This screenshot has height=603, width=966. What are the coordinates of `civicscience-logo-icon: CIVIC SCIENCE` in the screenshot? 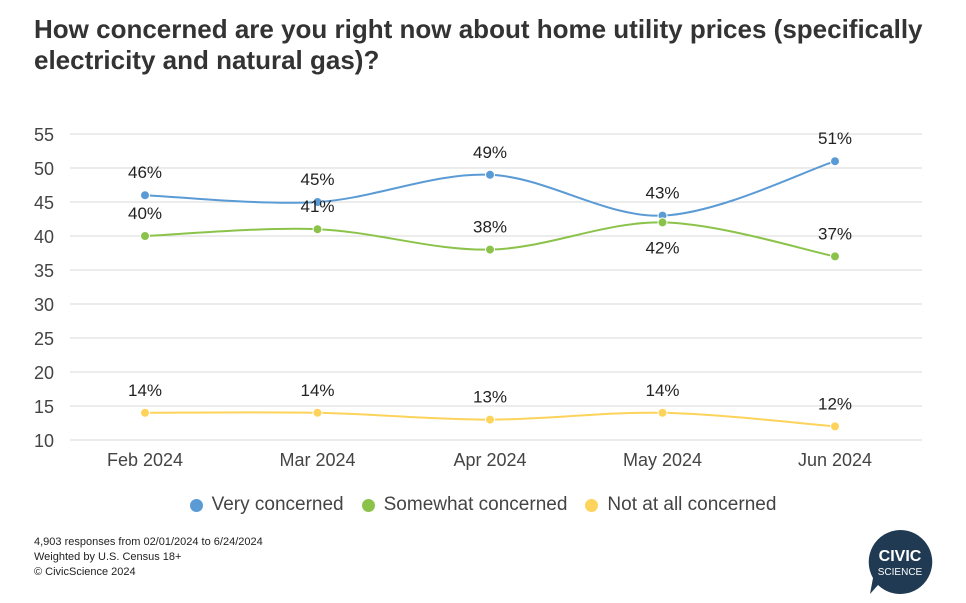 It's located at (900, 561).